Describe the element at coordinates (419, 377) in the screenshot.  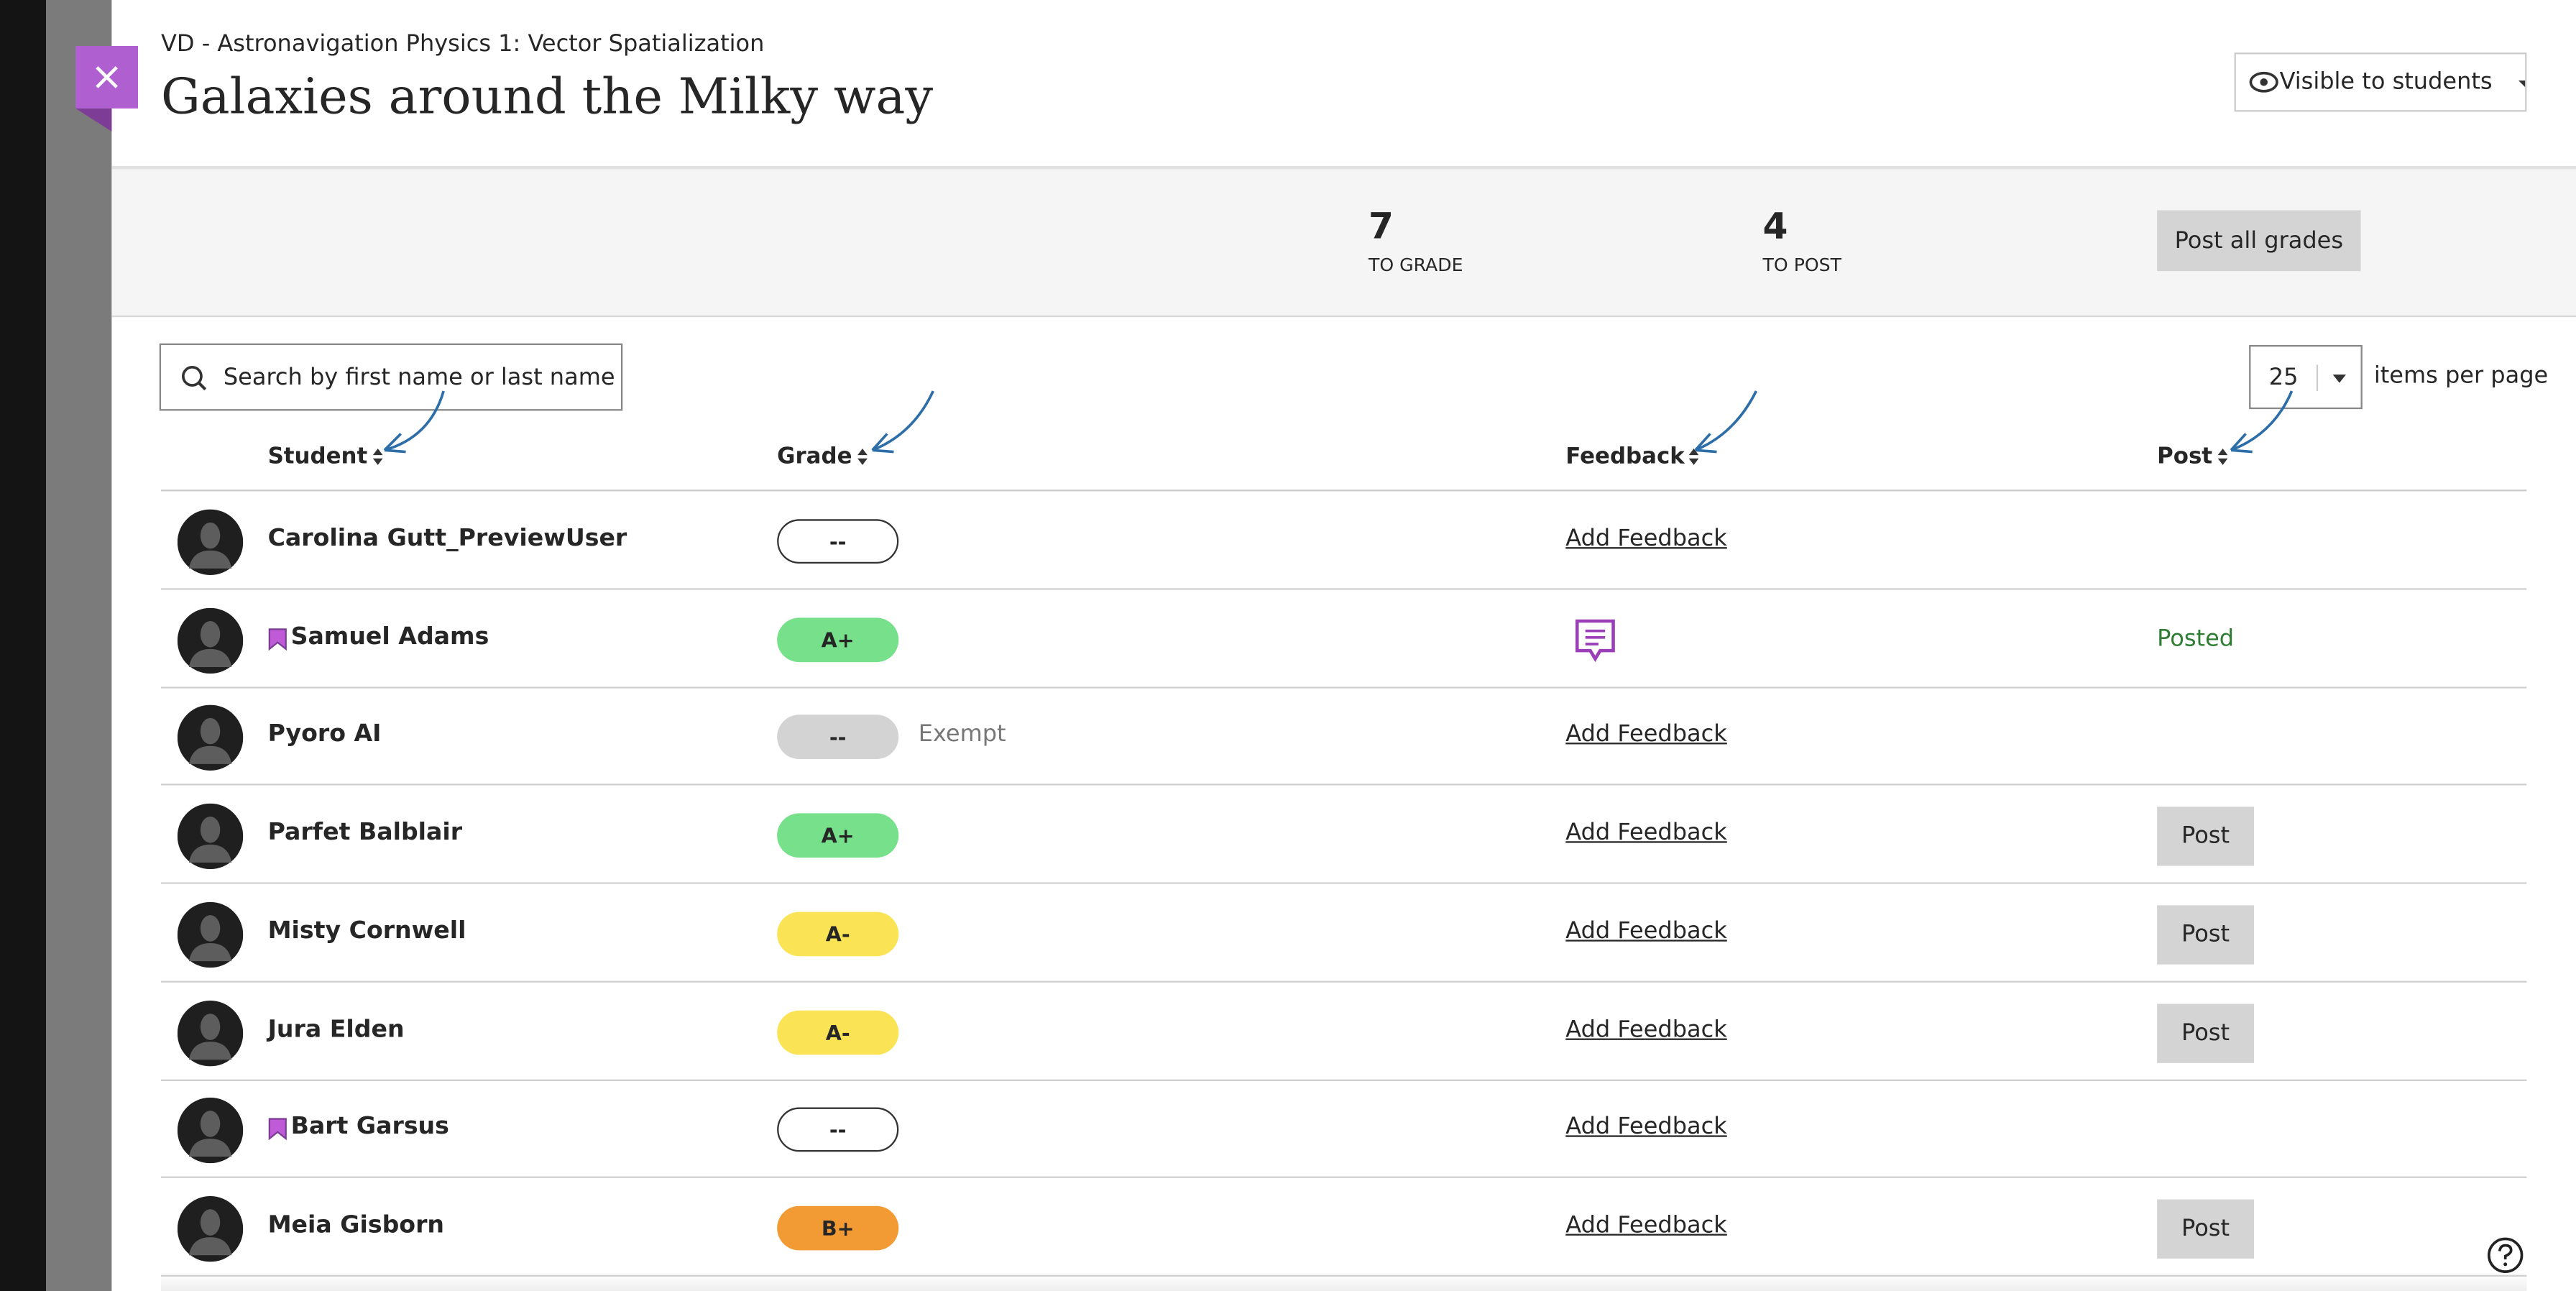
I see `search-placeholder: Search by first name or last name` at that location.